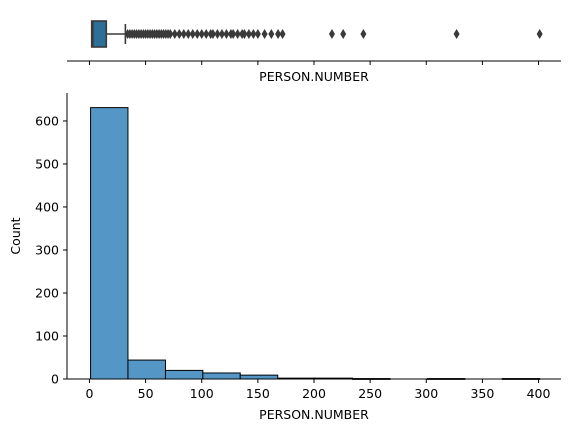 This screenshot has width=571, height=432. What do you see at coordinates (89, 393) in the screenshot?
I see `histogram-x-tick-label: 0` at bounding box center [89, 393].